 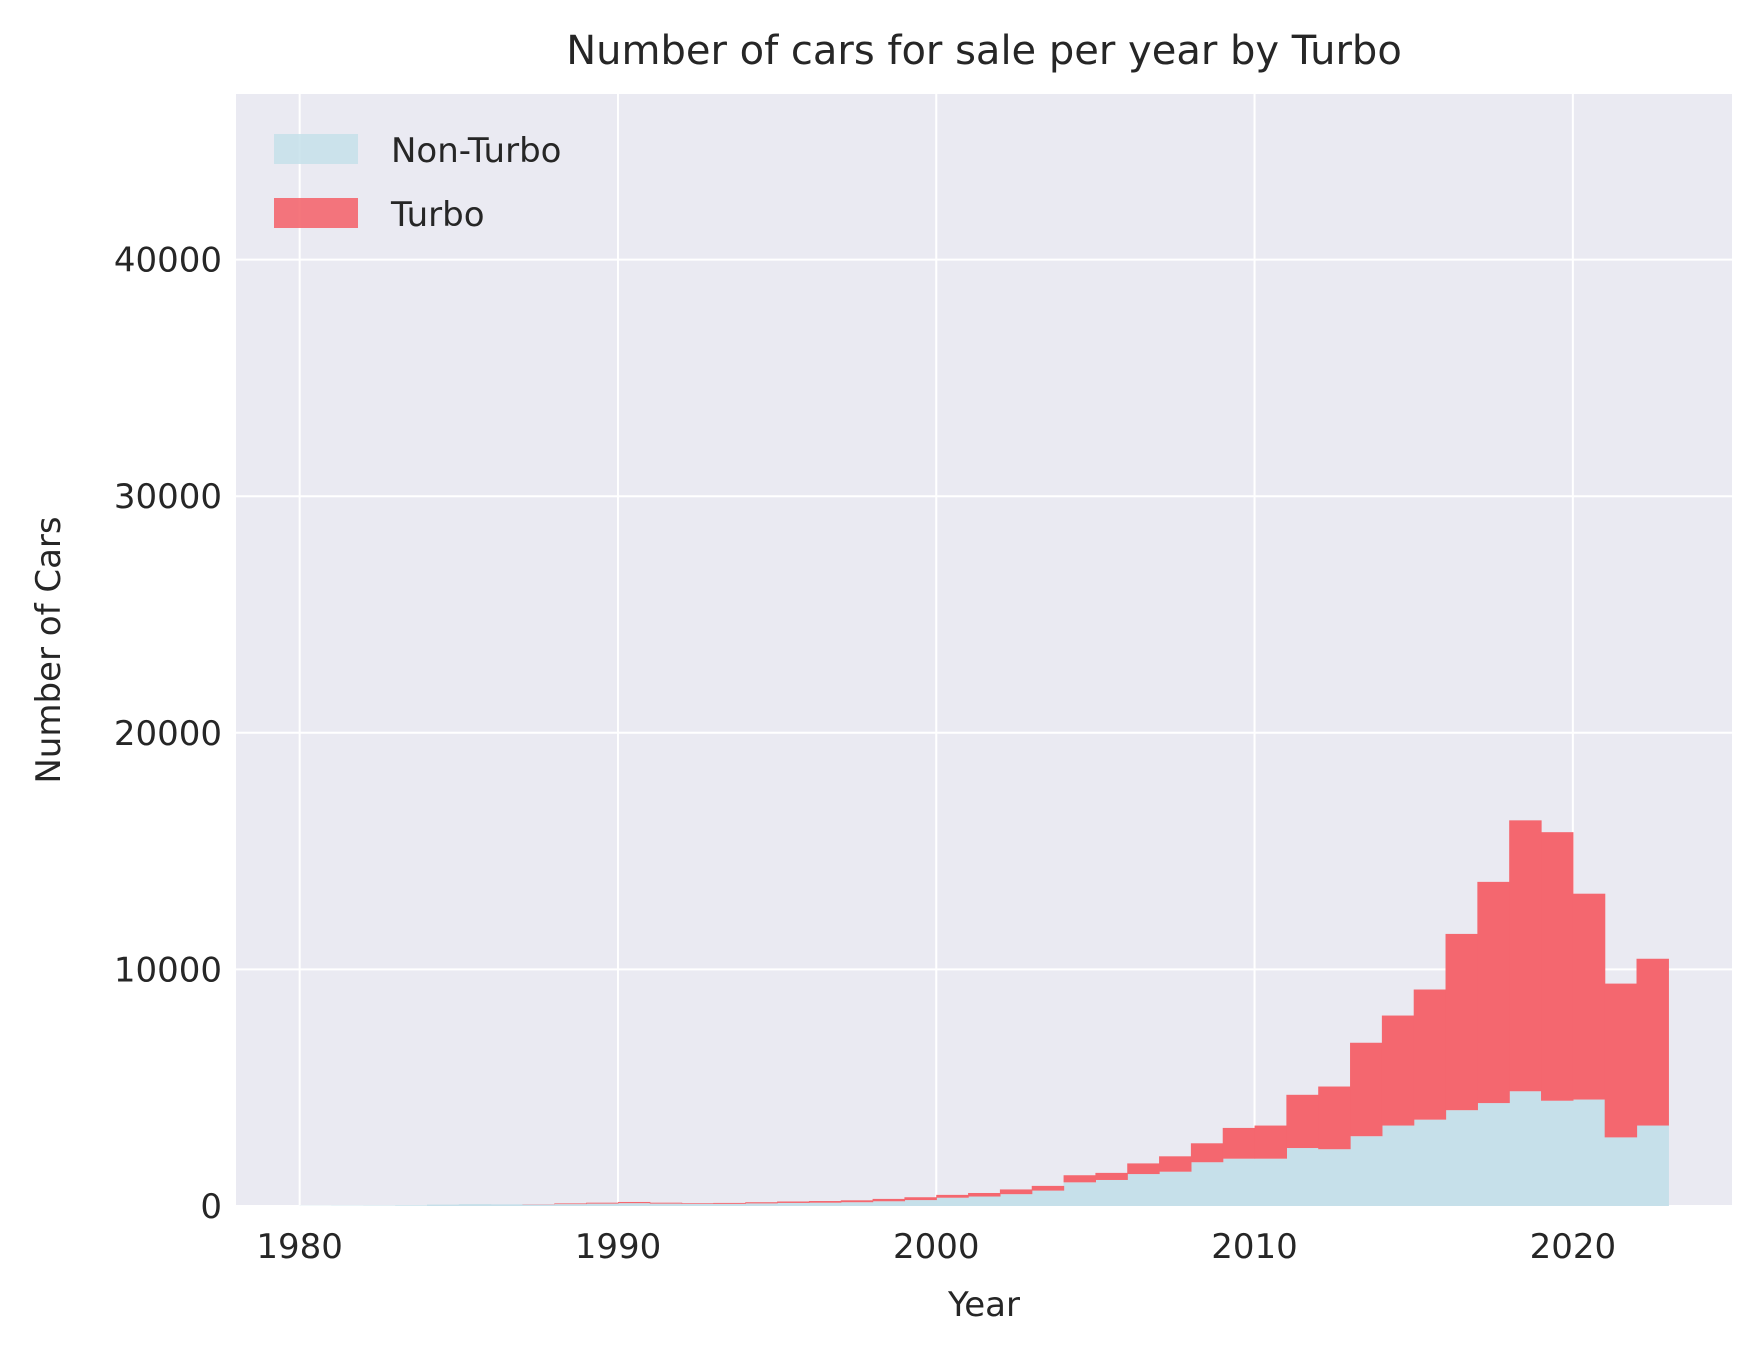 I want to click on x-tick-label-2010: 2010, so click(x=1254, y=1247).